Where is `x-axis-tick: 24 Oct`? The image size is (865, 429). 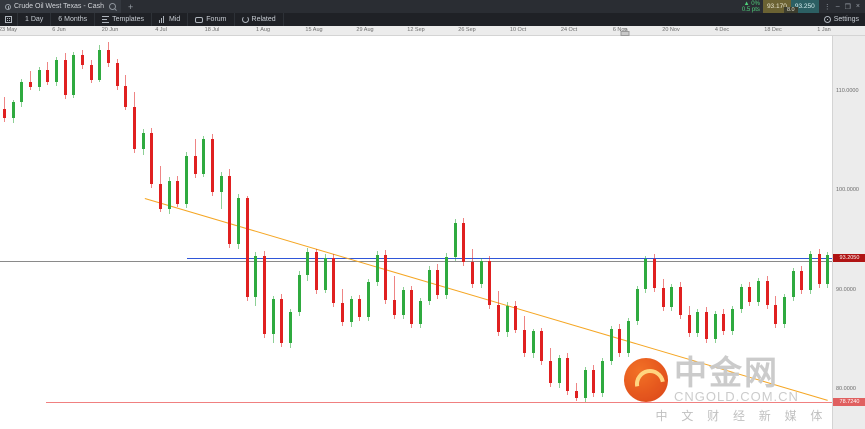
x-axis-tick: 24 Oct is located at coordinates (569, 30).